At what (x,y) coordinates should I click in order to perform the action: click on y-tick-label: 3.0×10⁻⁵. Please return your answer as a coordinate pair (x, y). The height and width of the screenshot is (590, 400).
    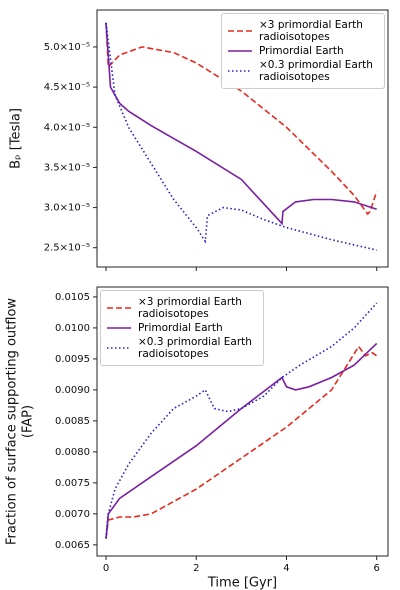
    Looking at the image, I should click on (67, 208).